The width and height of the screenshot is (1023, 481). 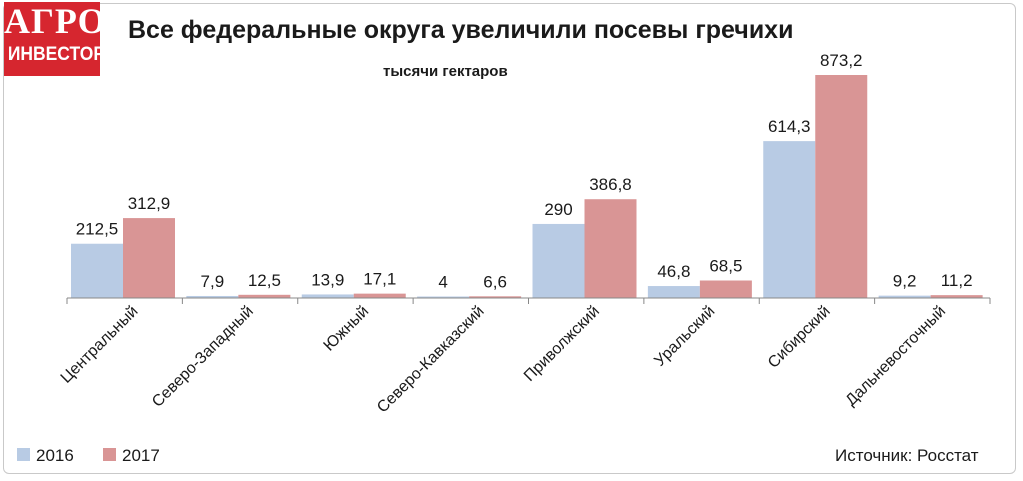 What do you see at coordinates (610, 184) in the screenshot?
I see `value-label-2017-4: 386,8` at bounding box center [610, 184].